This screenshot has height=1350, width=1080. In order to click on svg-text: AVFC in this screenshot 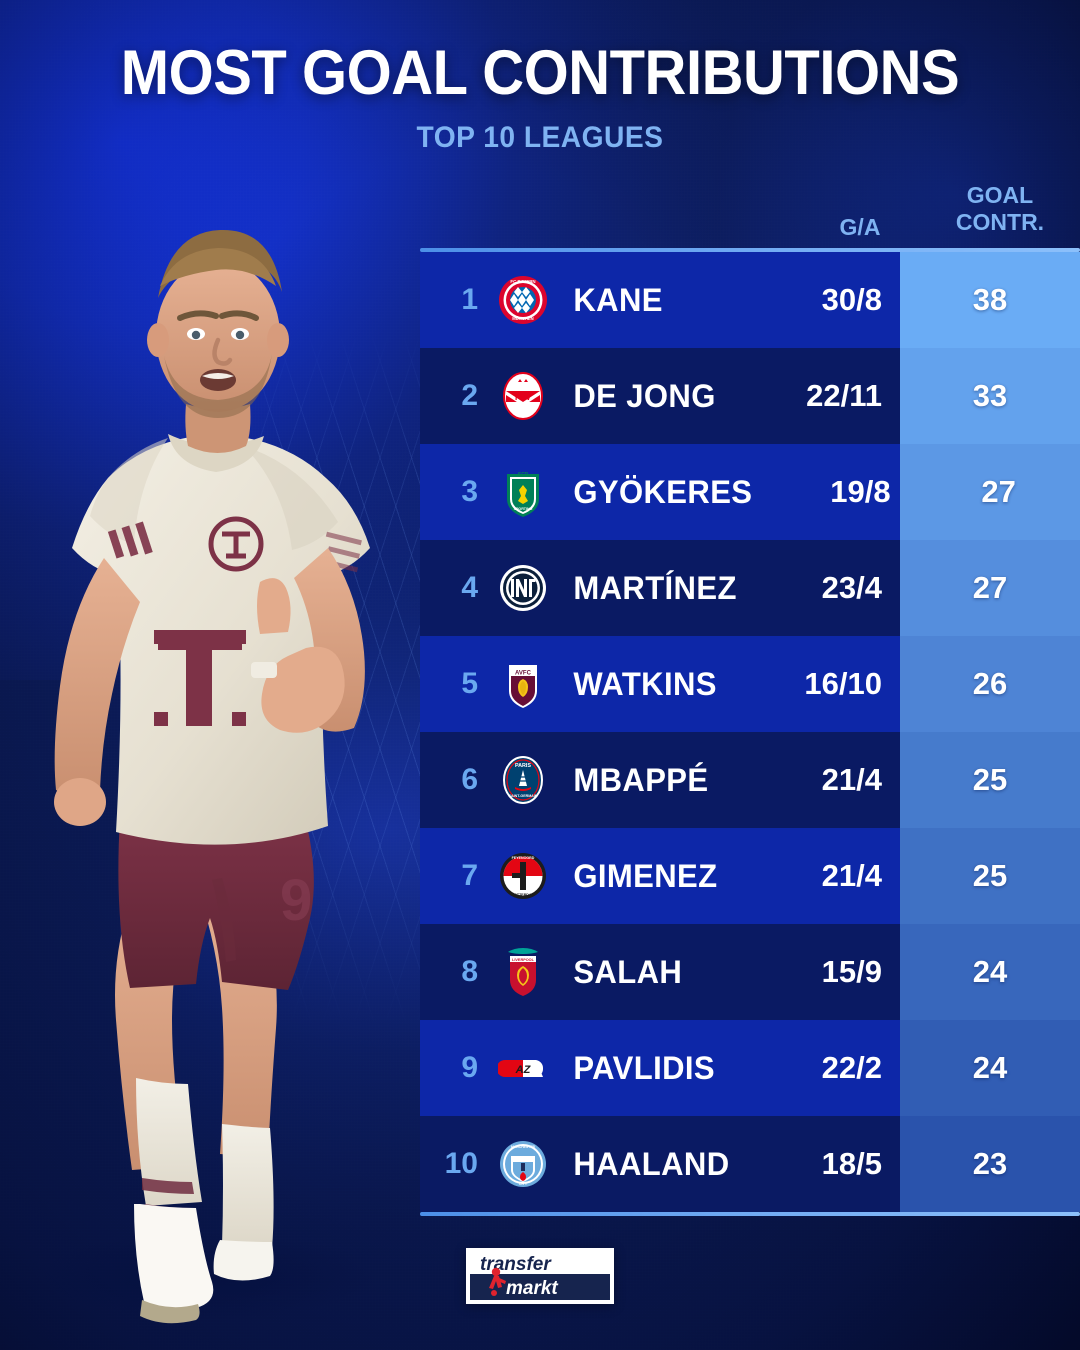, I will do `click(523, 674)`.